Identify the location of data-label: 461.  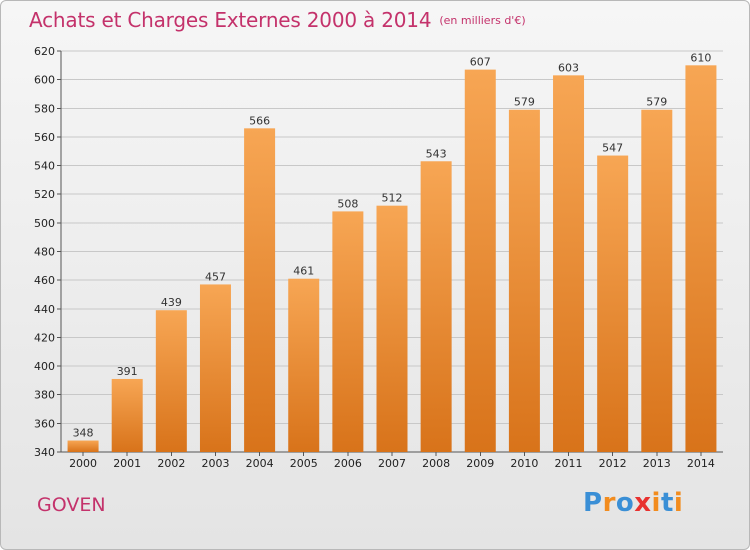
(303, 271).